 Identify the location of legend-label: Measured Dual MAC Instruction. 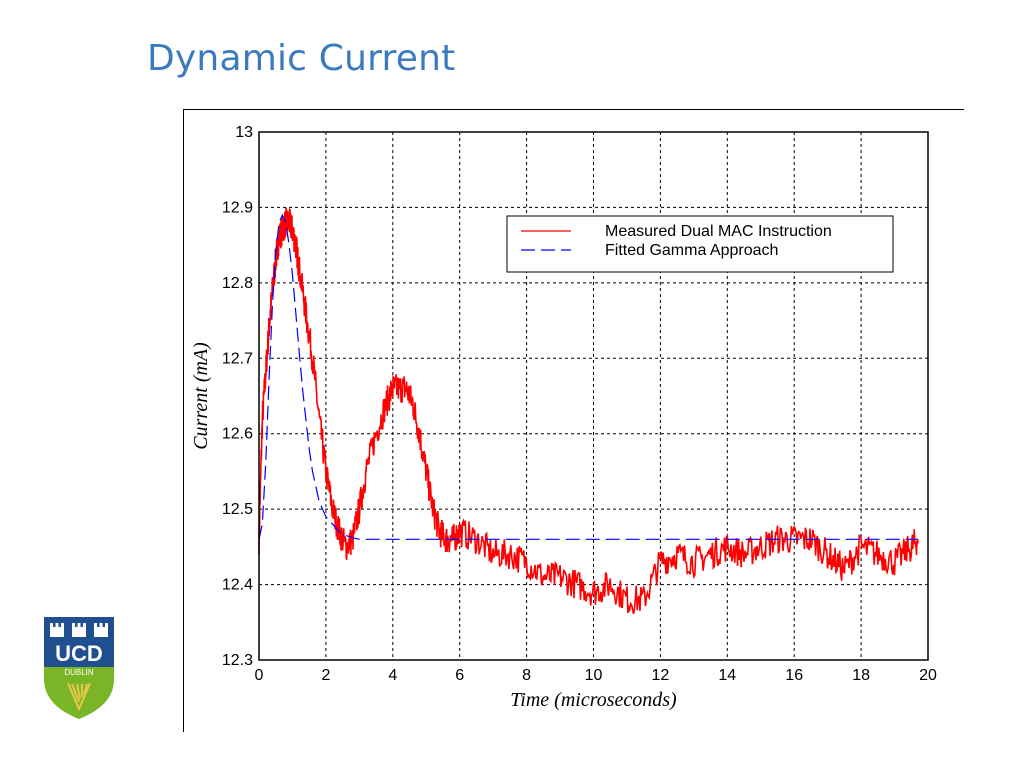
(718, 231).